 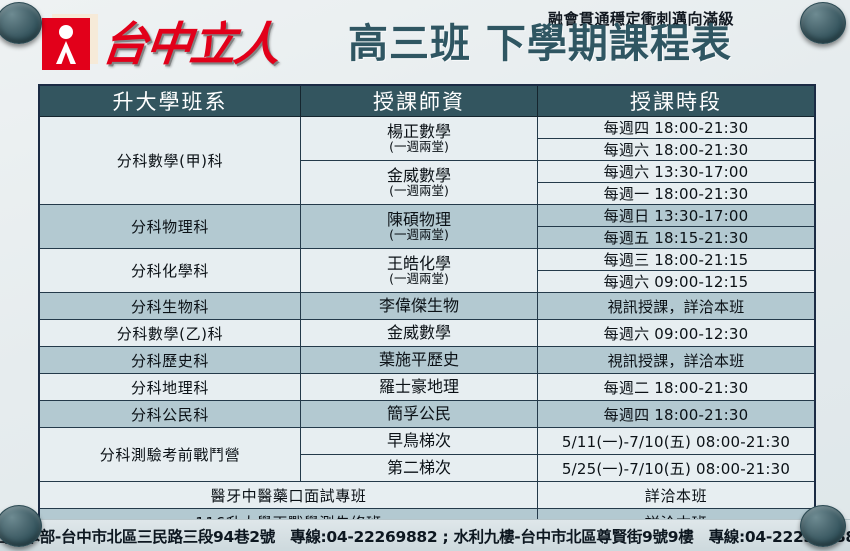 What do you see at coordinates (676, 149) in the screenshot?
I see `cell-timeslot: 每週六 18:00-21:30` at bounding box center [676, 149].